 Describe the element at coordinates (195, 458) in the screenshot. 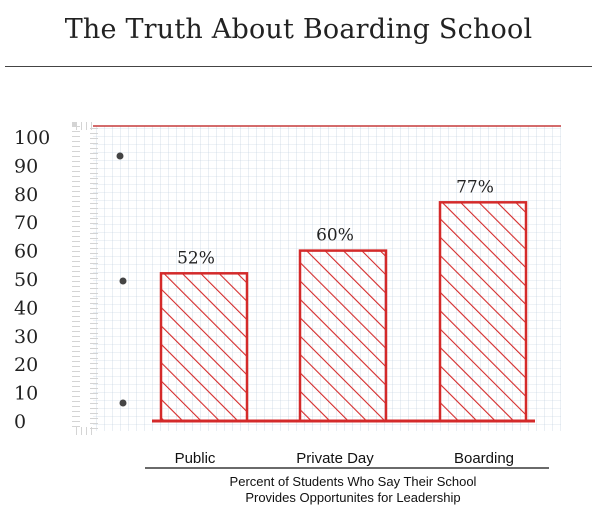

I see `x-tick-label: Public` at that location.